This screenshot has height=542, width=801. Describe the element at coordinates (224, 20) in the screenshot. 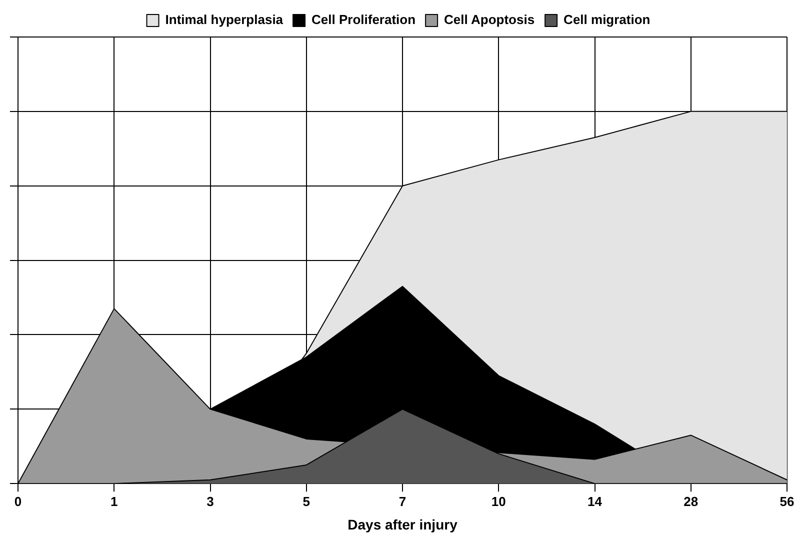

I see `legend-label: Intimal hyperplasia` at that location.